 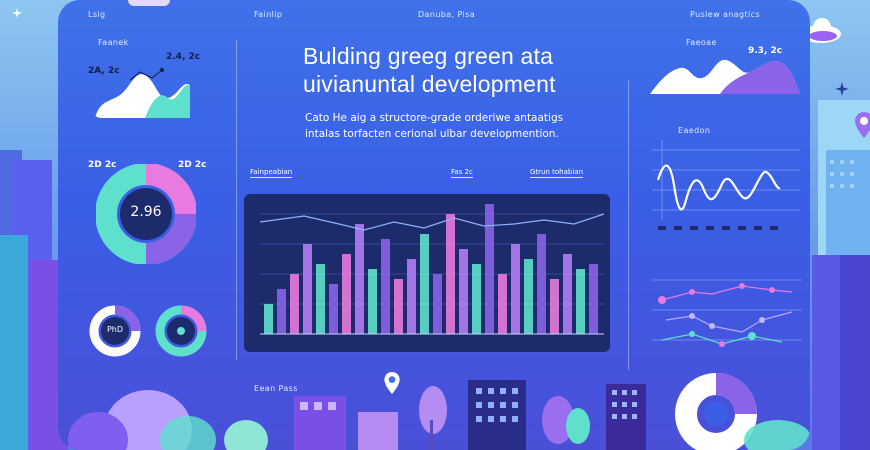 What do you see at coordinates (97, 14) in the screenshot?
I see `top-label-1: Lsig` at bounding box center [97, 14].